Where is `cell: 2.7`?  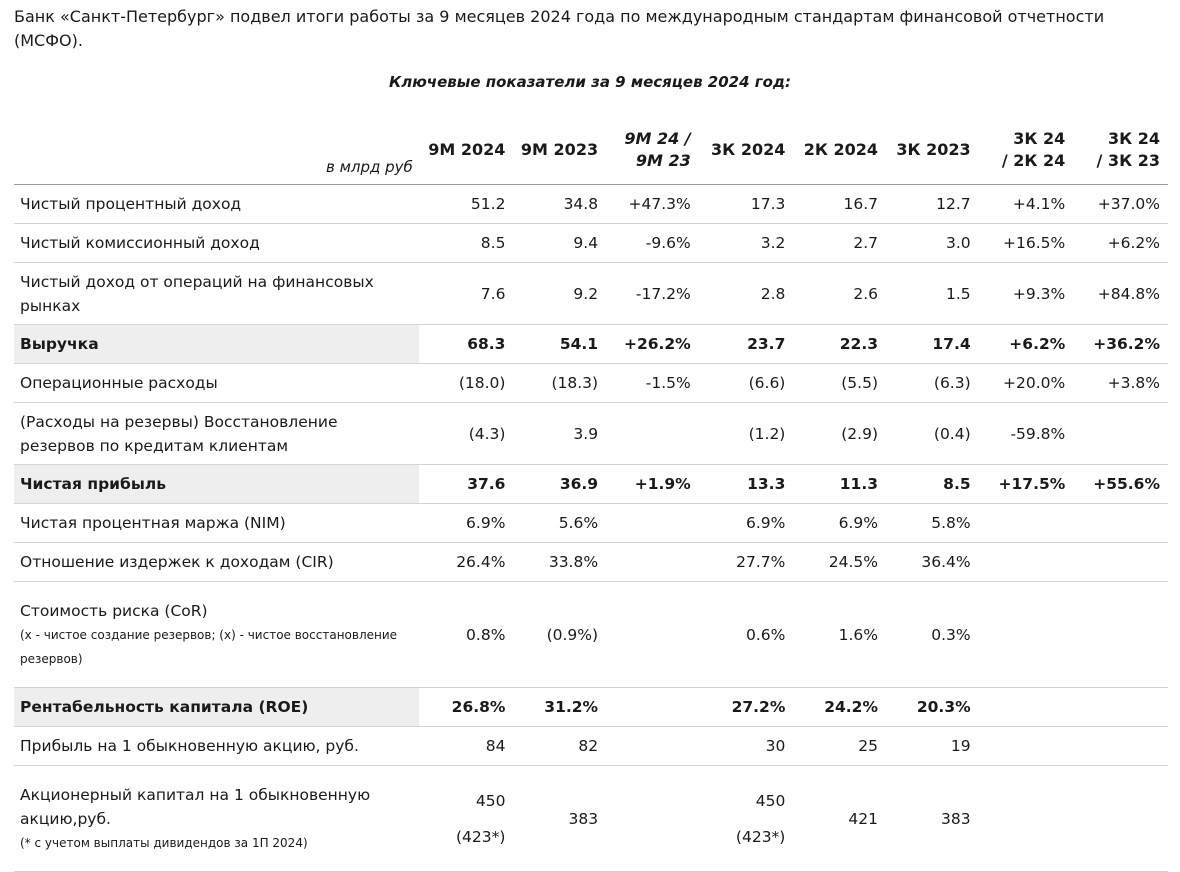
cell: 2.7 is located at coordinates (839, 243).